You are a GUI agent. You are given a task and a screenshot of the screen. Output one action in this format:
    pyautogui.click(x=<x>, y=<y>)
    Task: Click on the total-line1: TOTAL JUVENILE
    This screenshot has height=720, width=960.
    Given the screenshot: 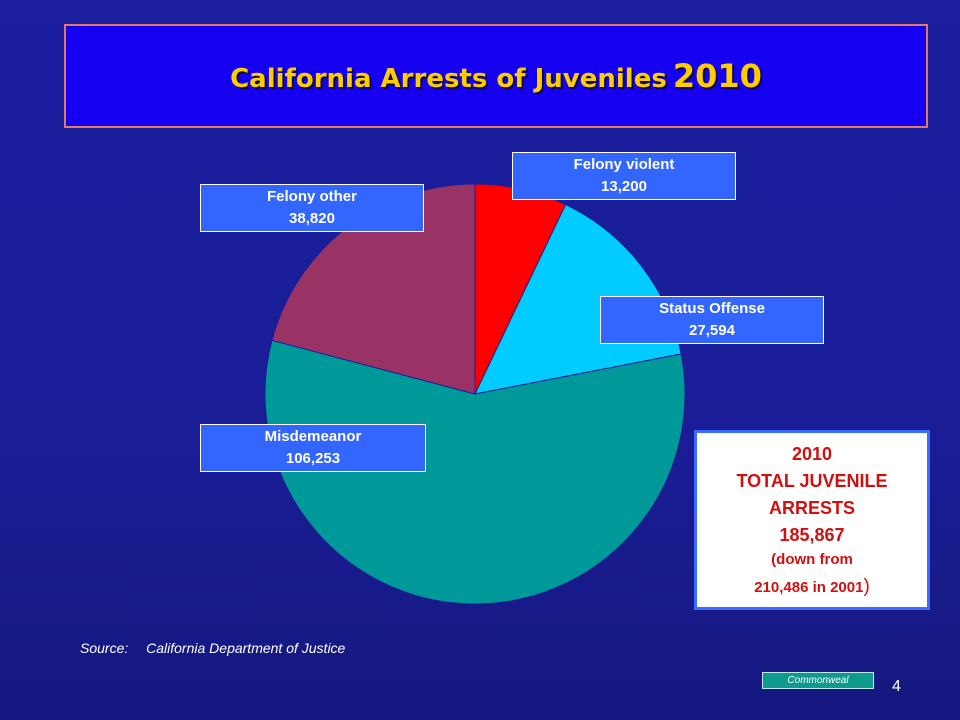 What is the action you would take?
    pyautogui.click(x=812, y=481)
    